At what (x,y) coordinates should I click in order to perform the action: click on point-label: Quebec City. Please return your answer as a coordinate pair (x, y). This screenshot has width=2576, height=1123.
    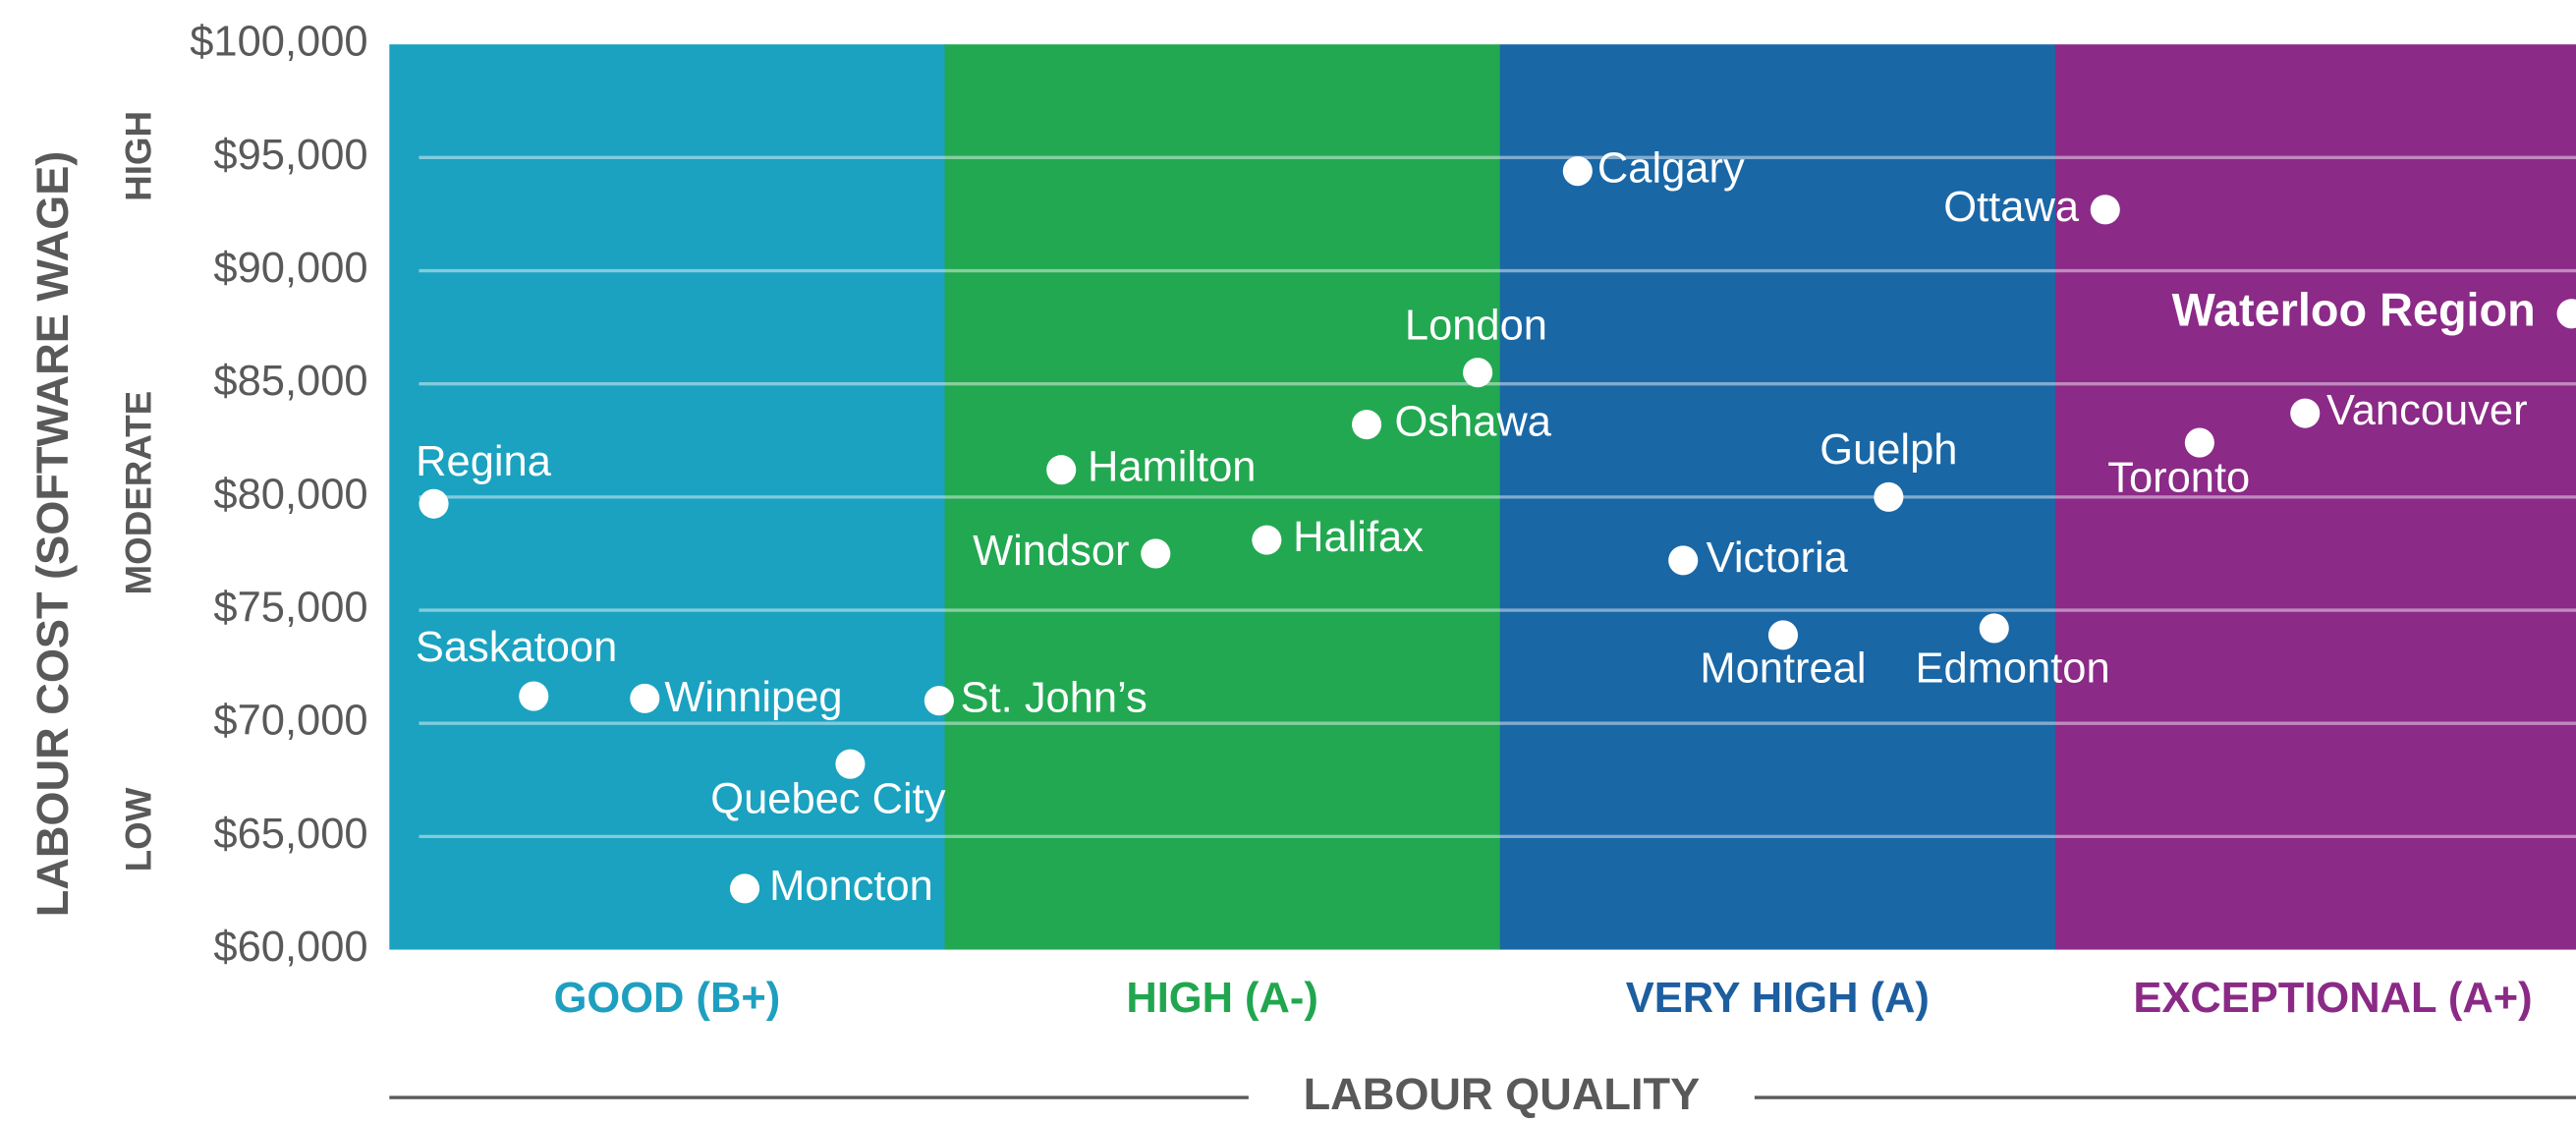
    Looking at the image, I should click on (827, 800).